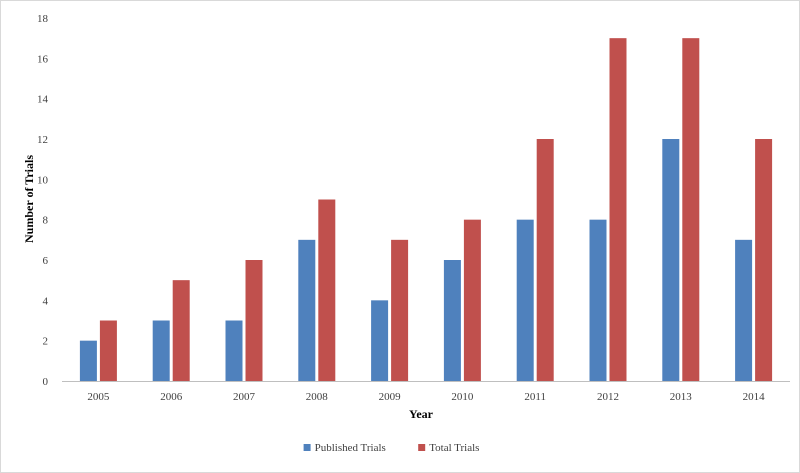 This screenshot has height=473, width=800. Describe the element at coordinates (29, 199) in the screenshot. I see `y-axis-title: Number of Trials` at that location.